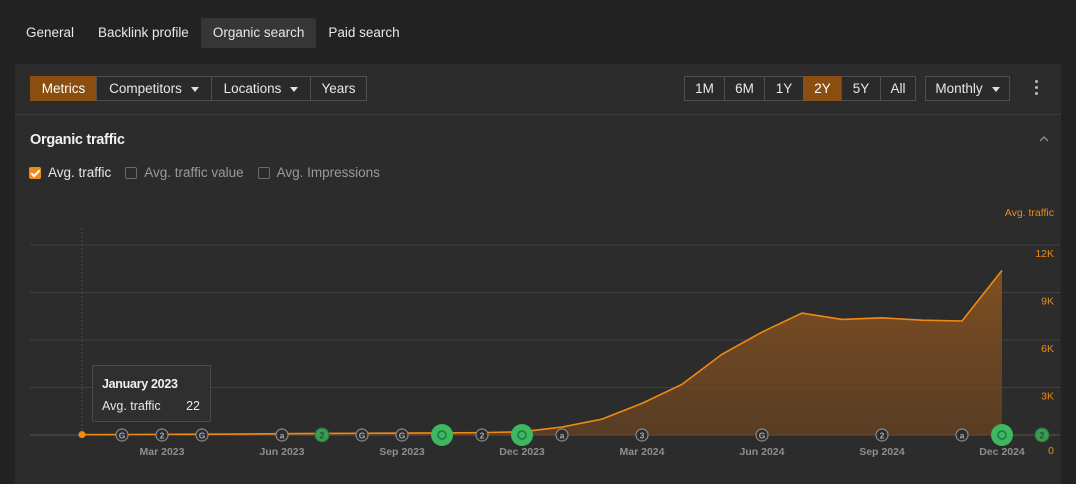 This screenshot has width=1076, height=484. What do you see at coordinates (1047, 349) in the screenshot?
I see `y-tick-label: 6K` at bounding box center [1047, 349].